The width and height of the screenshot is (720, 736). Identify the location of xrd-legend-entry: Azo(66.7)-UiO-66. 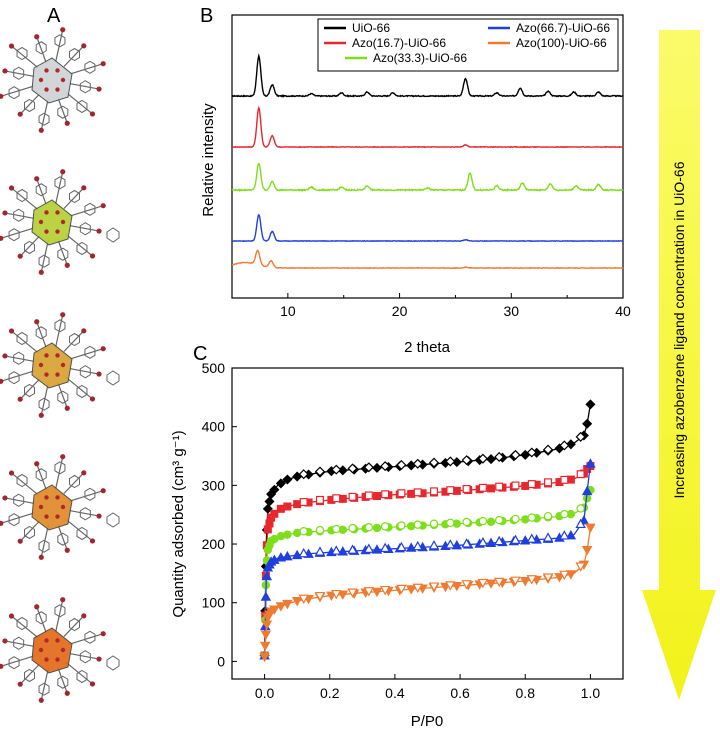
(563, 28).